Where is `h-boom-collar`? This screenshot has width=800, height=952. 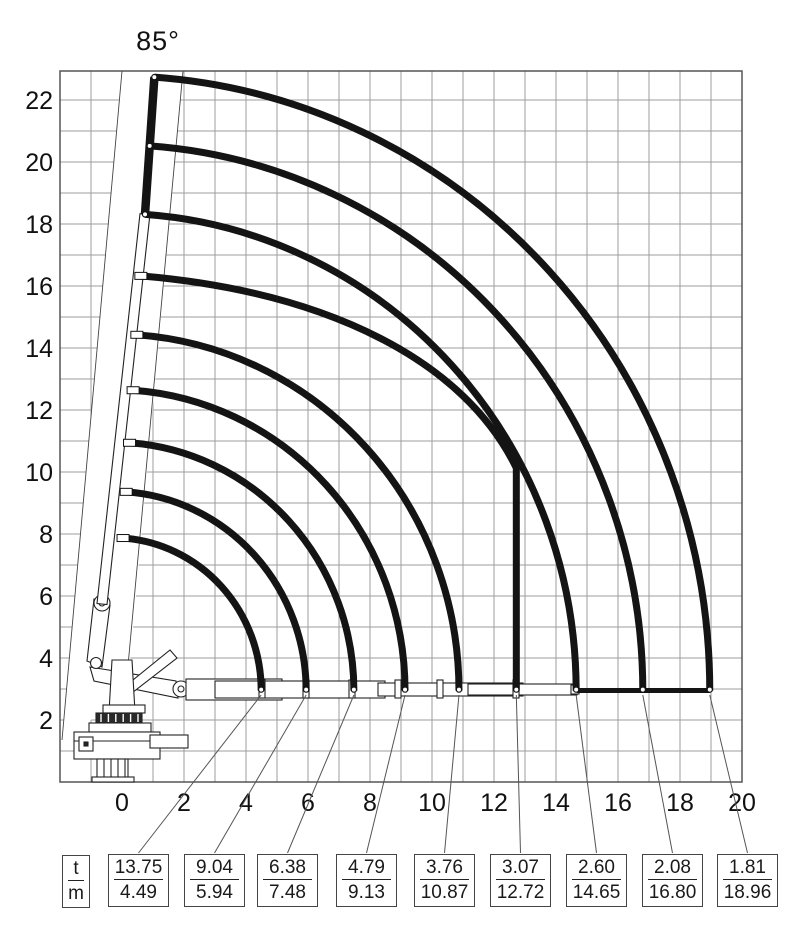 h-boom-collar is located at coordinates (440, 689).